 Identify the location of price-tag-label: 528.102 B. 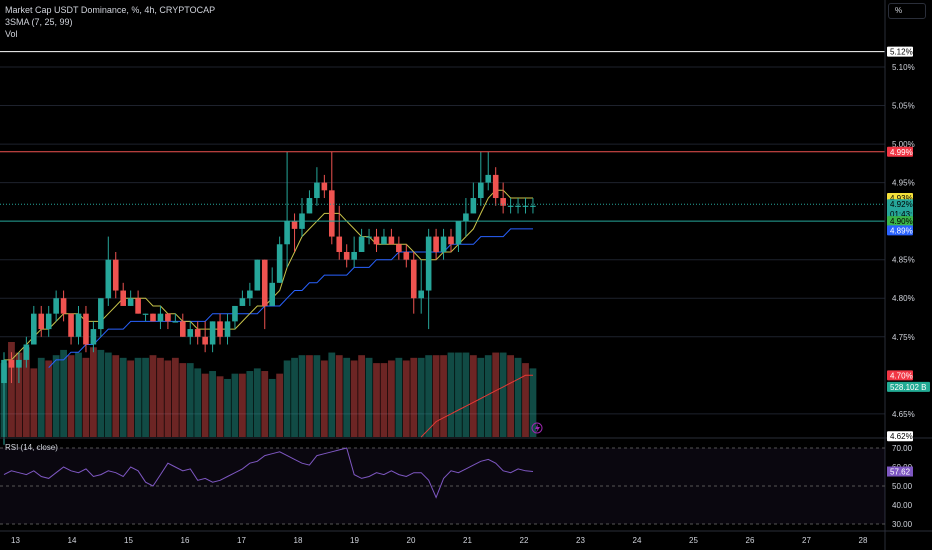
(908, 387).